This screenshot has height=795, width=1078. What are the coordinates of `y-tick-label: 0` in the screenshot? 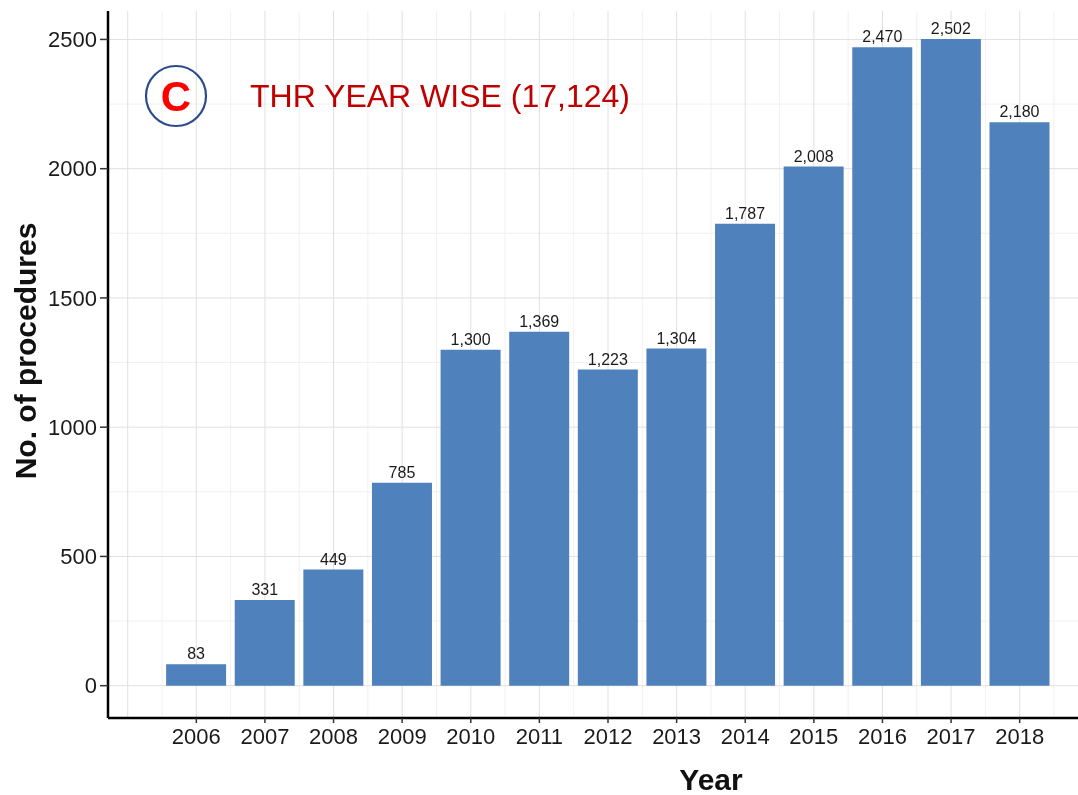 It's located at (90, 686).